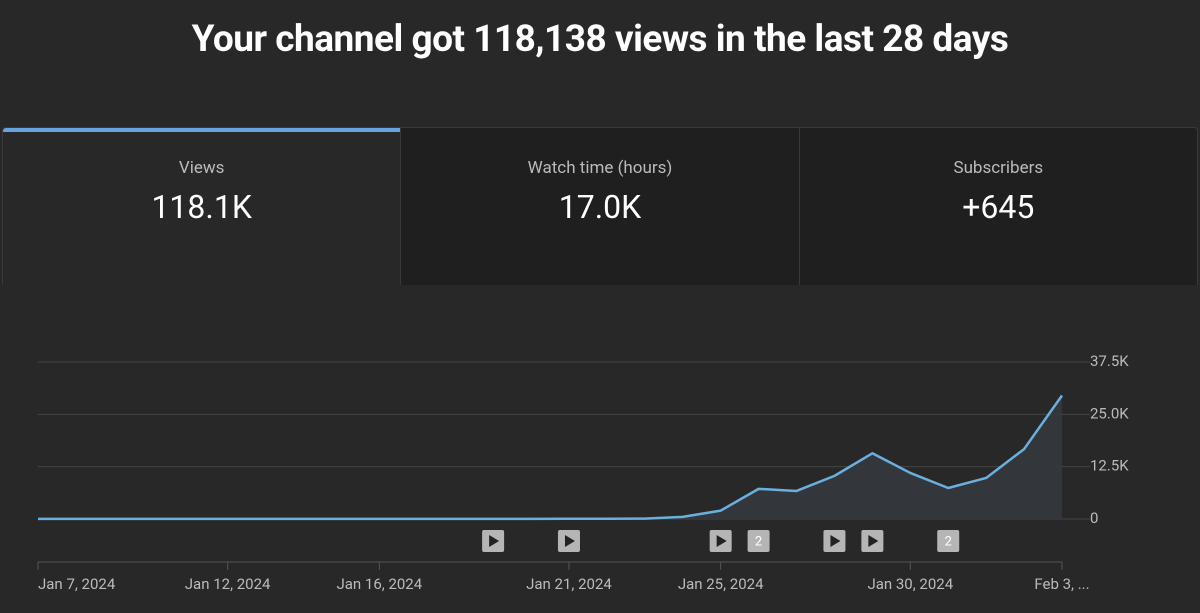  I want to click on x-tick-label: Jan 16, 2024, so click(379, 584).